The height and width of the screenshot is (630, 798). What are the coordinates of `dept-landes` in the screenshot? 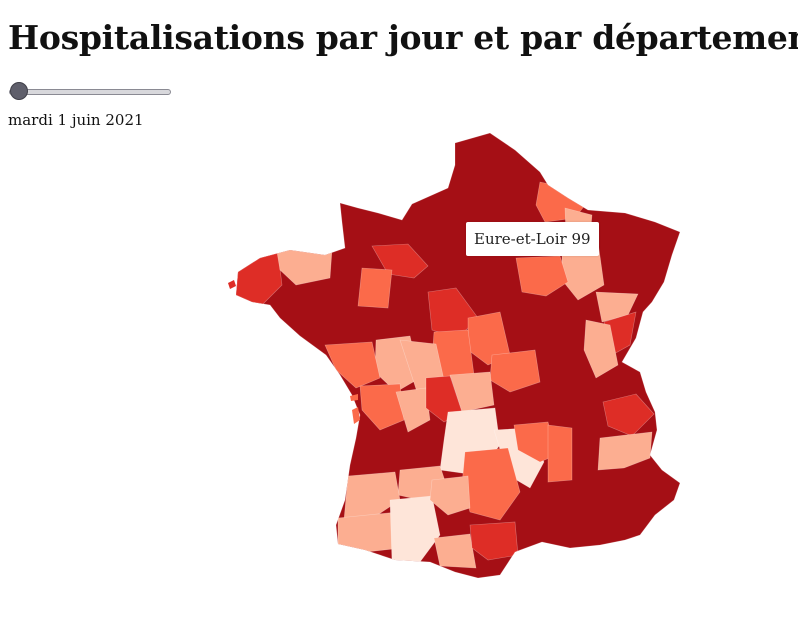 It's located at (372, 496).